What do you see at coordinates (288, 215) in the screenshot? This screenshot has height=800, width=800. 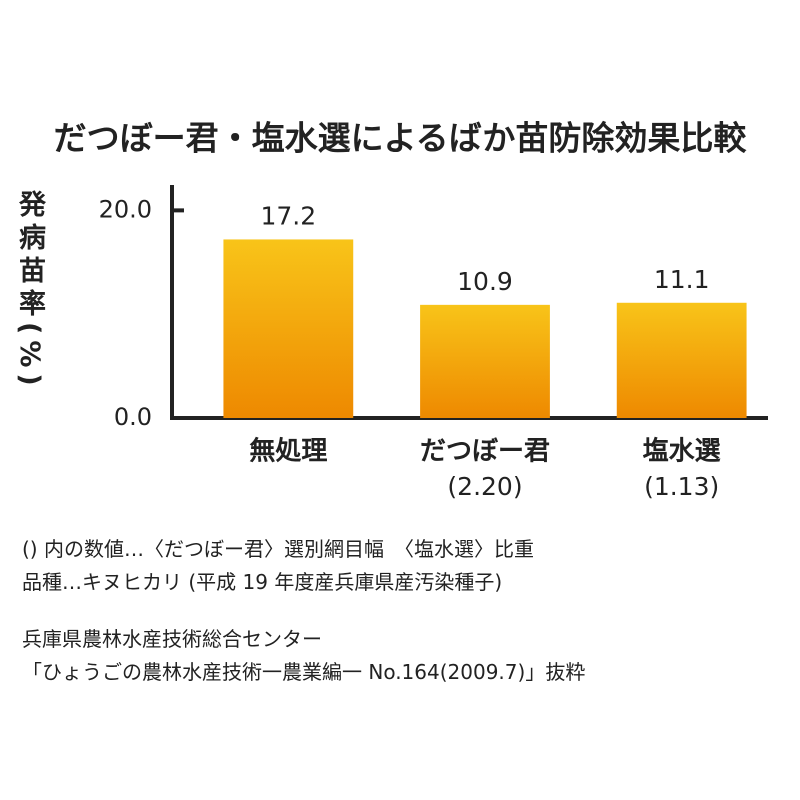 I see `value-label: 17.2` at bounding box center [288, 215].